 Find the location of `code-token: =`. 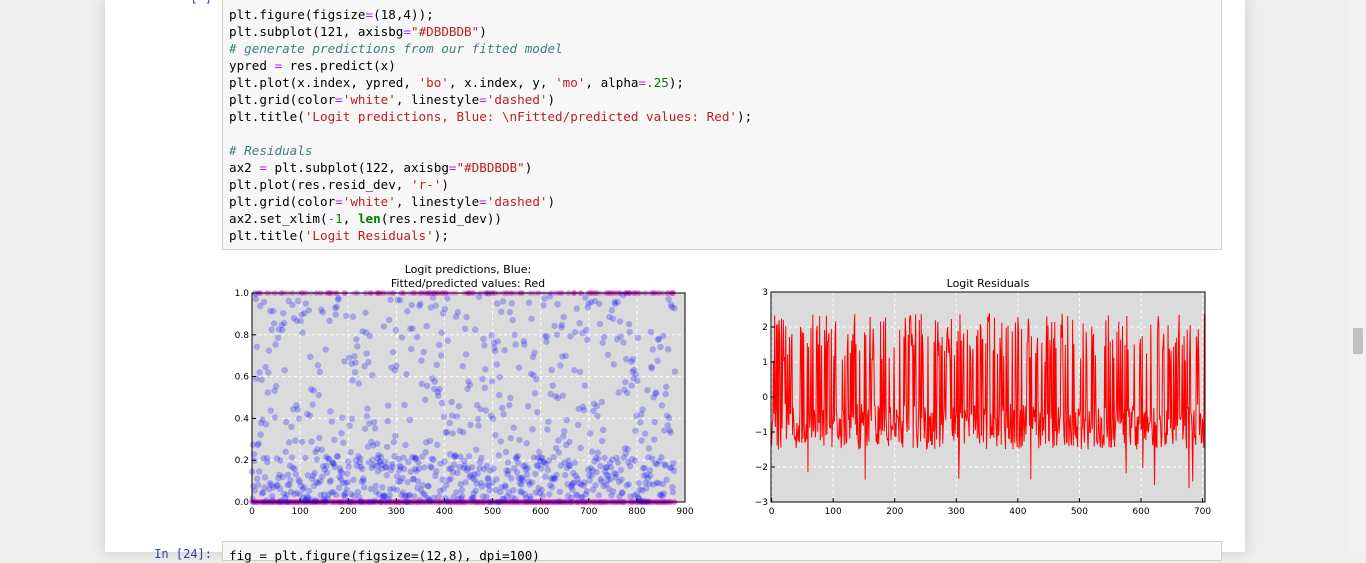

code-token: = is located at coordinates (407, 31).